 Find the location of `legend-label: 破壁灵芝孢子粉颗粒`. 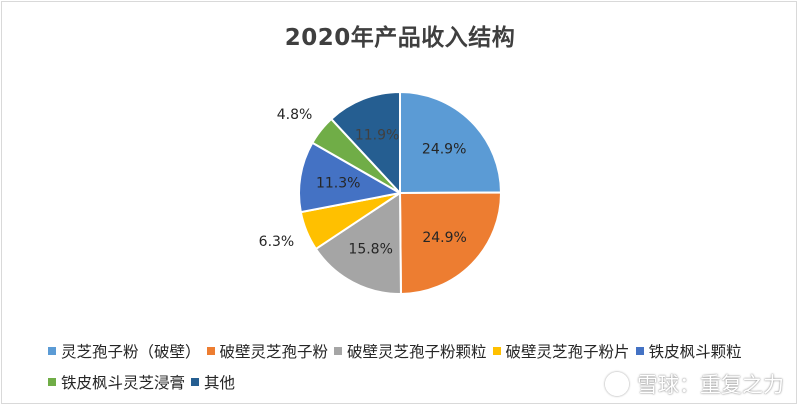

legend-label: 破壁灵芝孢子粉颗粒 is located at coordinates (417, 352).